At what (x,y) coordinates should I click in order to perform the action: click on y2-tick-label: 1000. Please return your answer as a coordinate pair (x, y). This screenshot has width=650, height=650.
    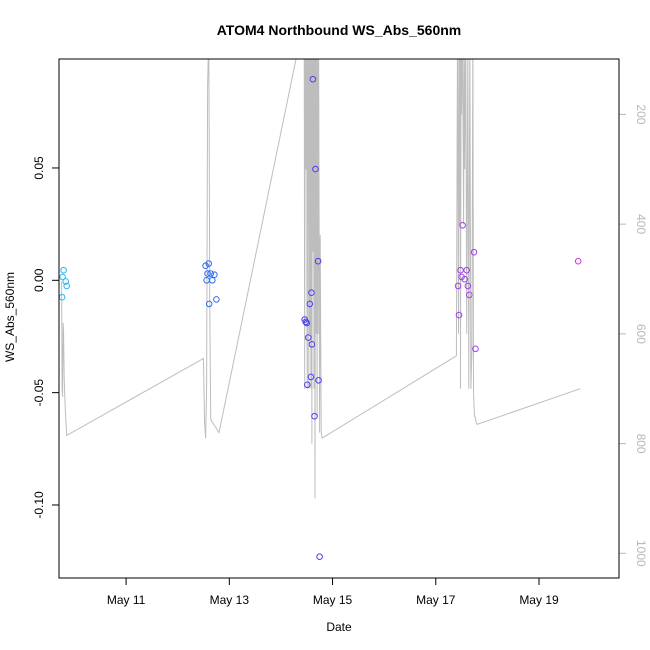
    Looking at the image, I should click on (641, 553).